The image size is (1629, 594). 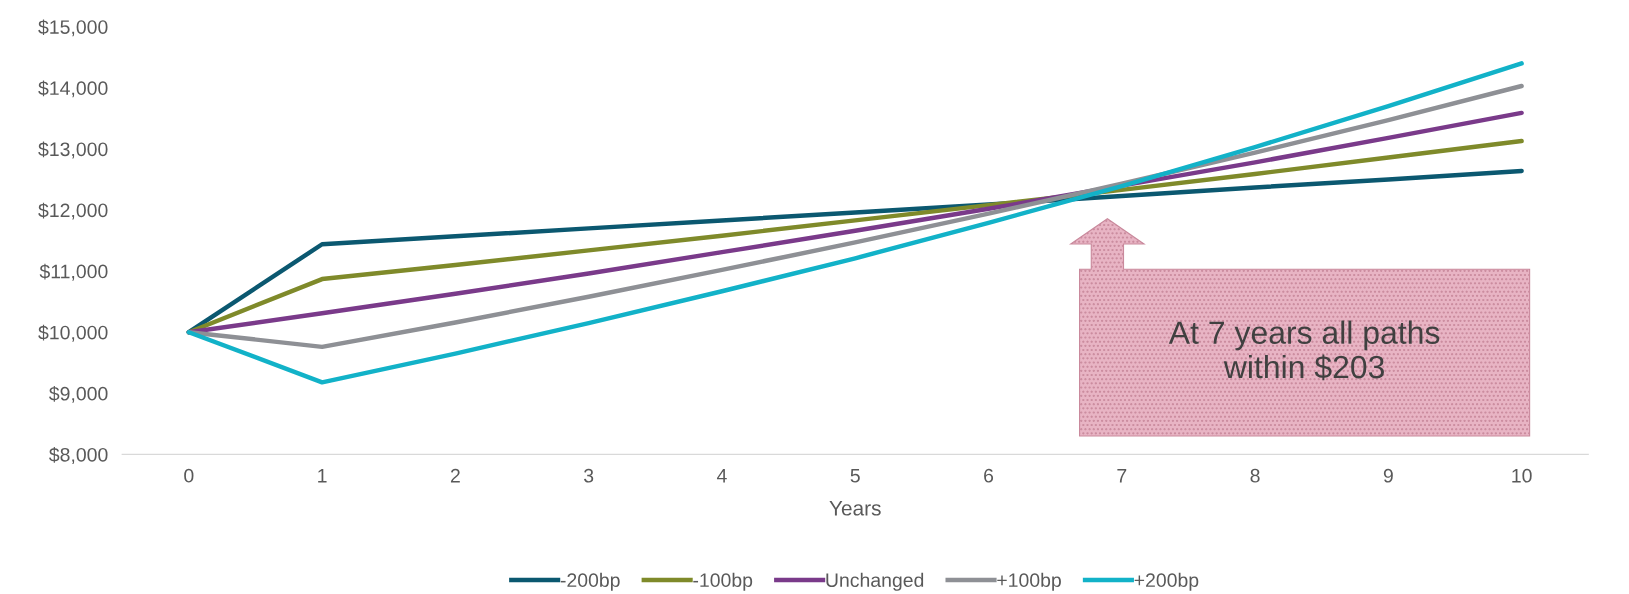 I want to click on x-tick-label: 1, so click(x=322, y=476).